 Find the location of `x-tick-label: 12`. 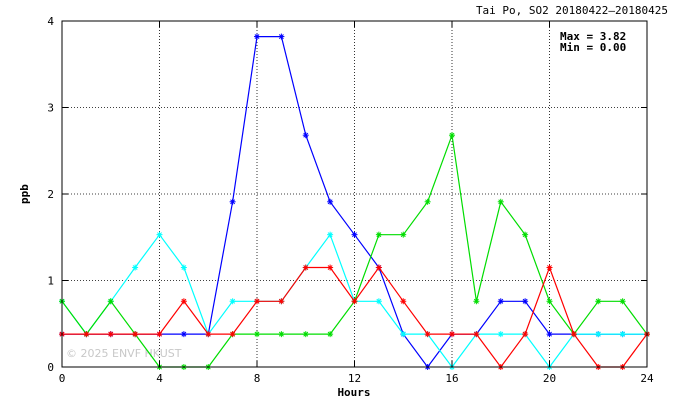

x-tick-label: 12 is located at coordinates (354, 378).